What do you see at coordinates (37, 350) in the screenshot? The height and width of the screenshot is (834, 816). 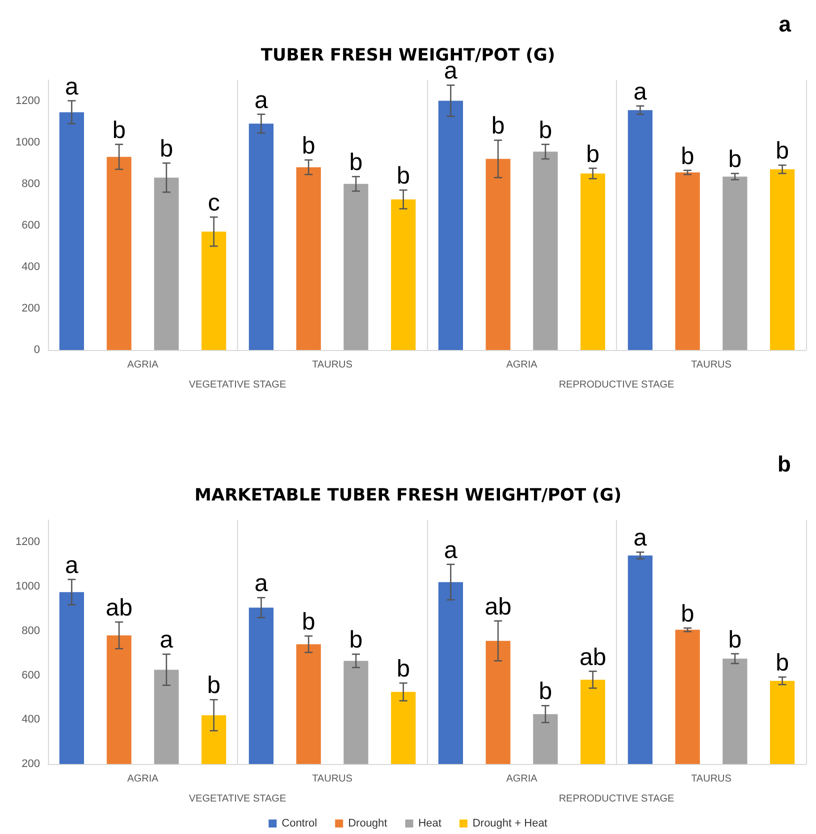 I see `y-tick-label: 0` at bounding box center [37, 350].